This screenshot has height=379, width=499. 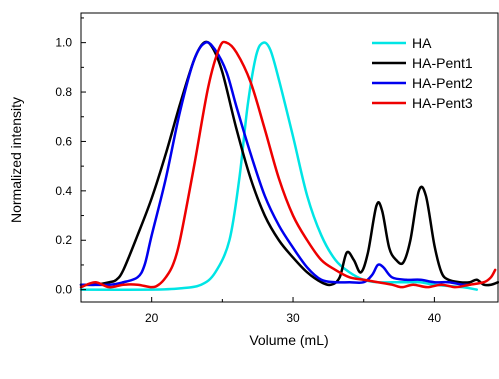 I want to click on x-axis-title: Volume (mL), so click(x=288, y=340).